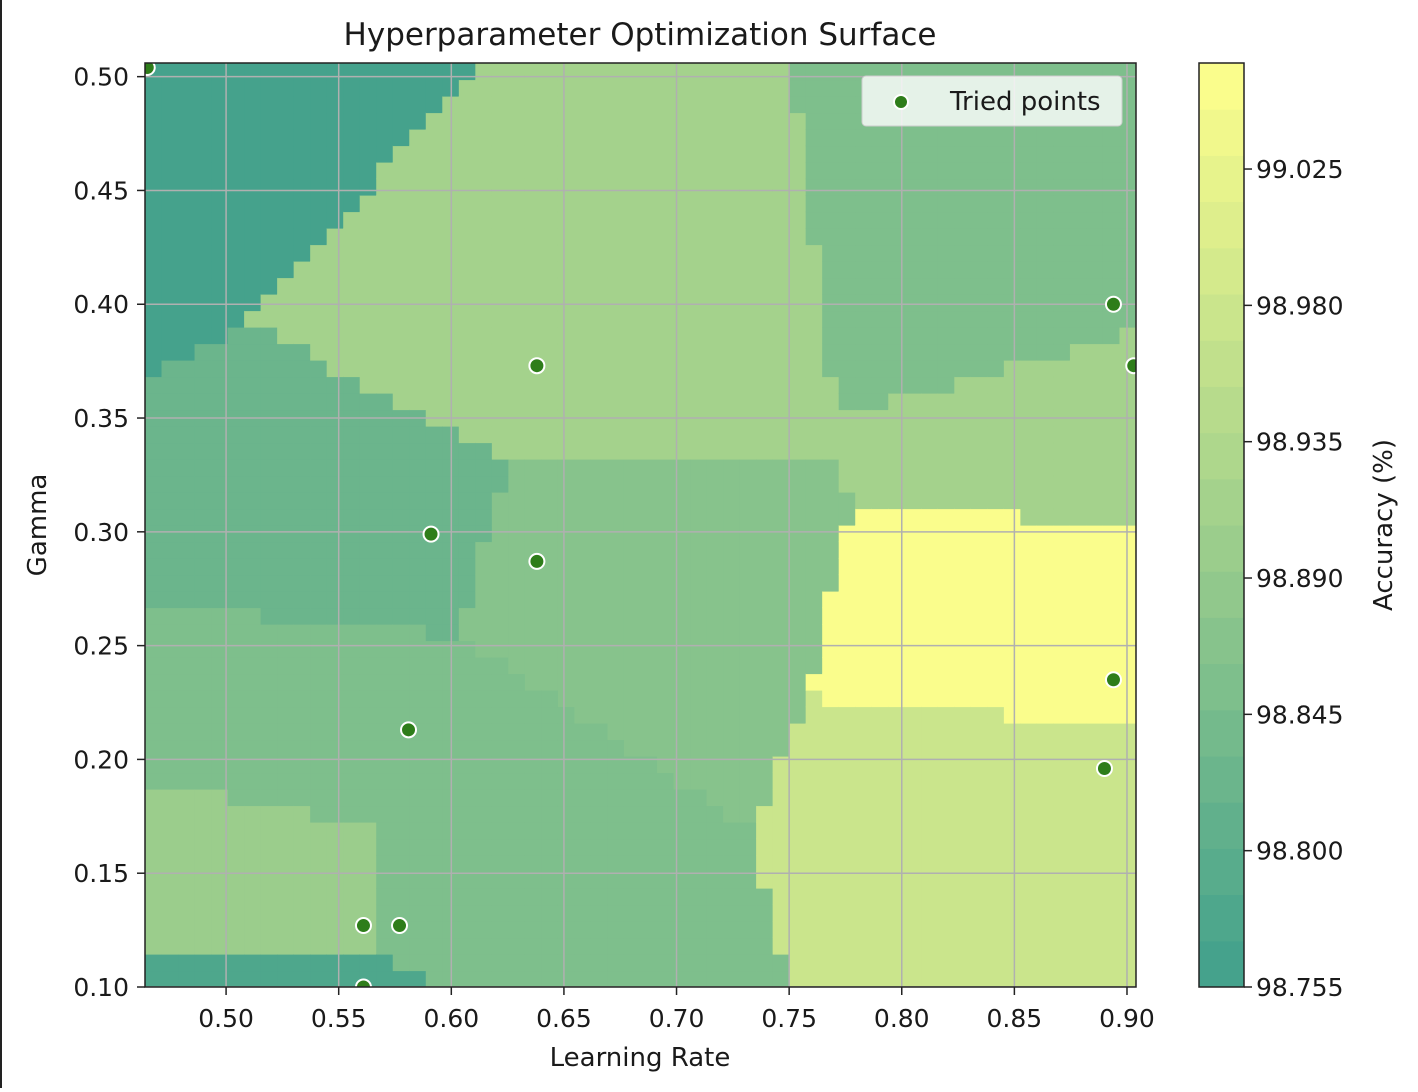 This screenshot has width=1418, height=1092. I want to click on y-axis-label: Gamma, so click(38, 525).